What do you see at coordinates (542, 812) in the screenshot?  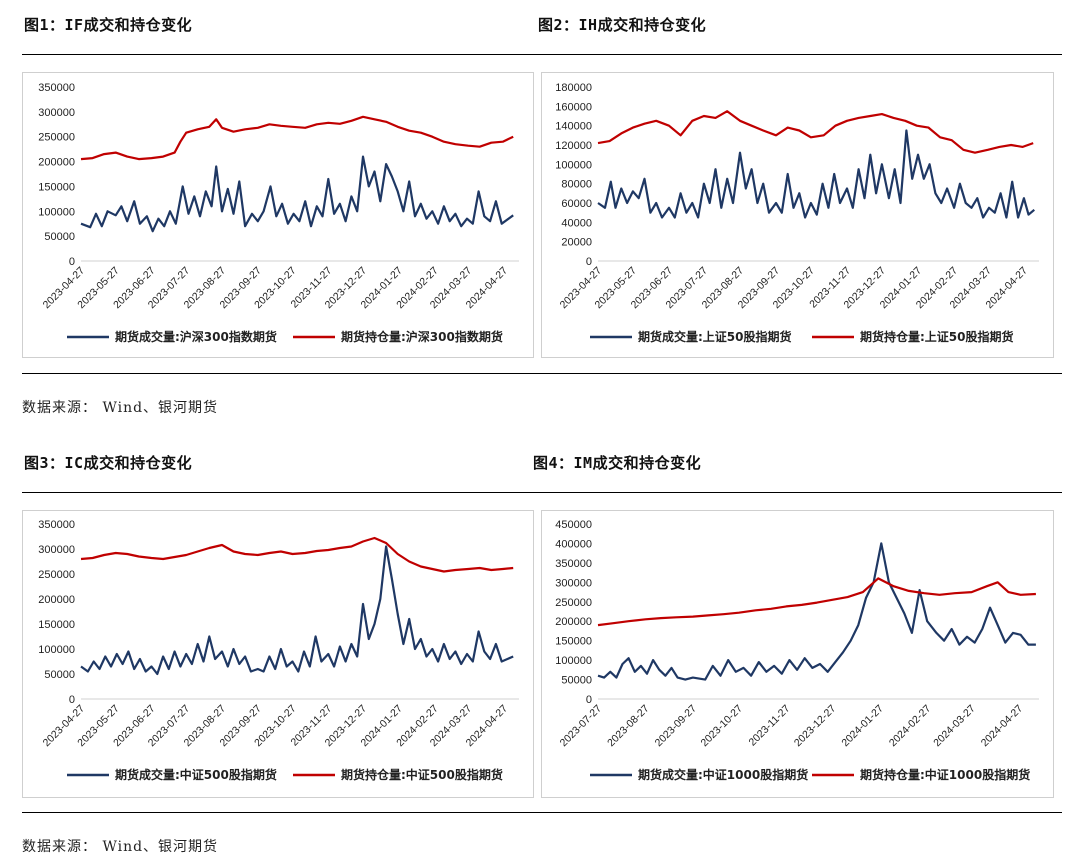 I see `bottom-rule` at bounding box center [542, 812].